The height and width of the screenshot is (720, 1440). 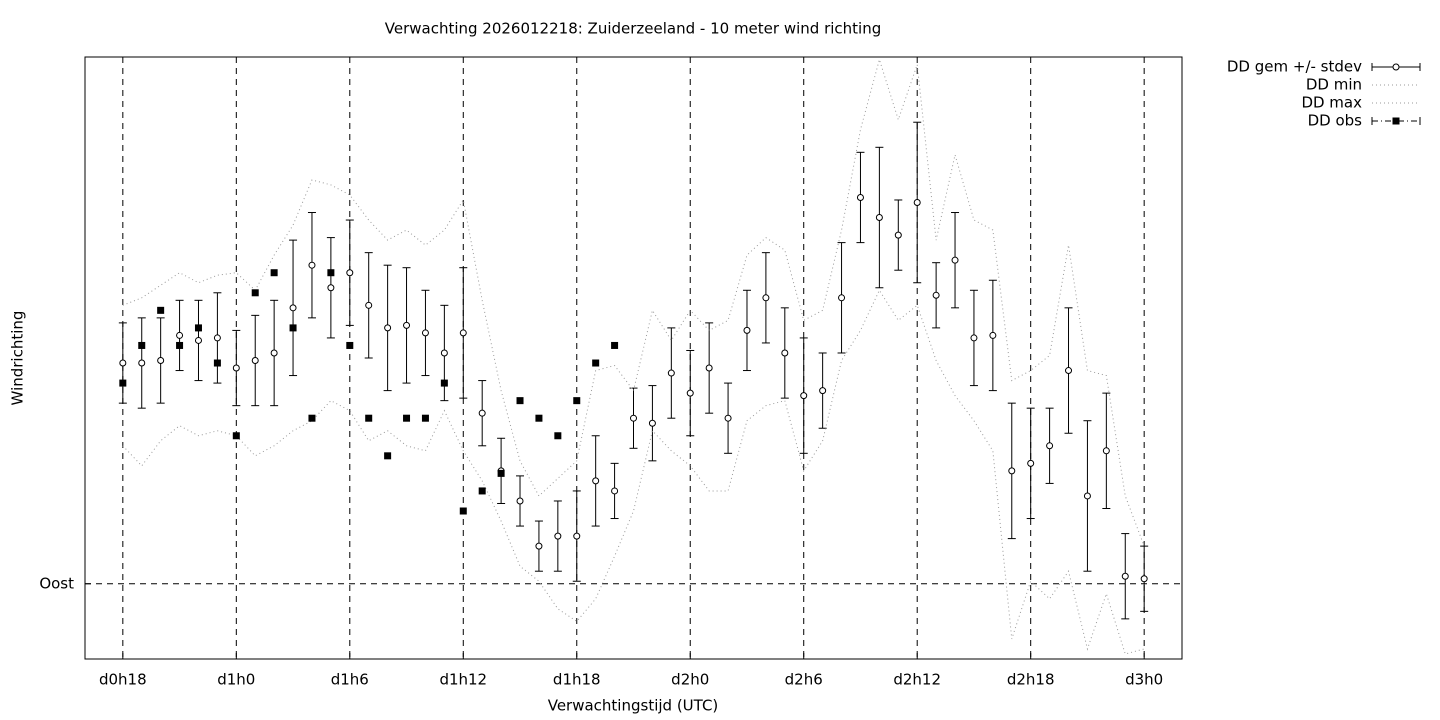 I want to click on x-axis-label: Verwachtingstijd (UTC), so click(x=633, y=706).